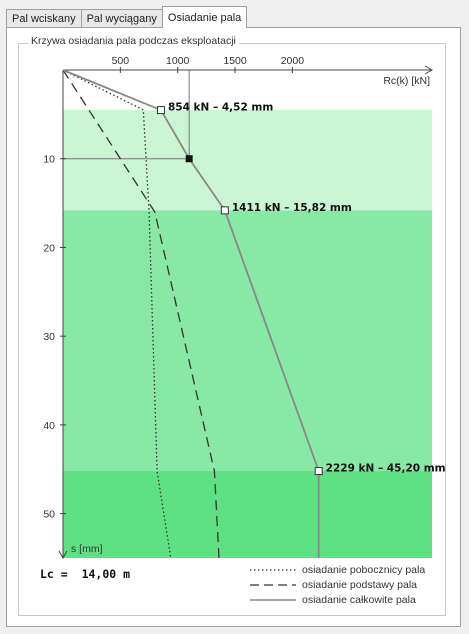 The height and width of the screenshot is (634, 469). I want to click on x-tick-label: 1500, so click(235, 61).